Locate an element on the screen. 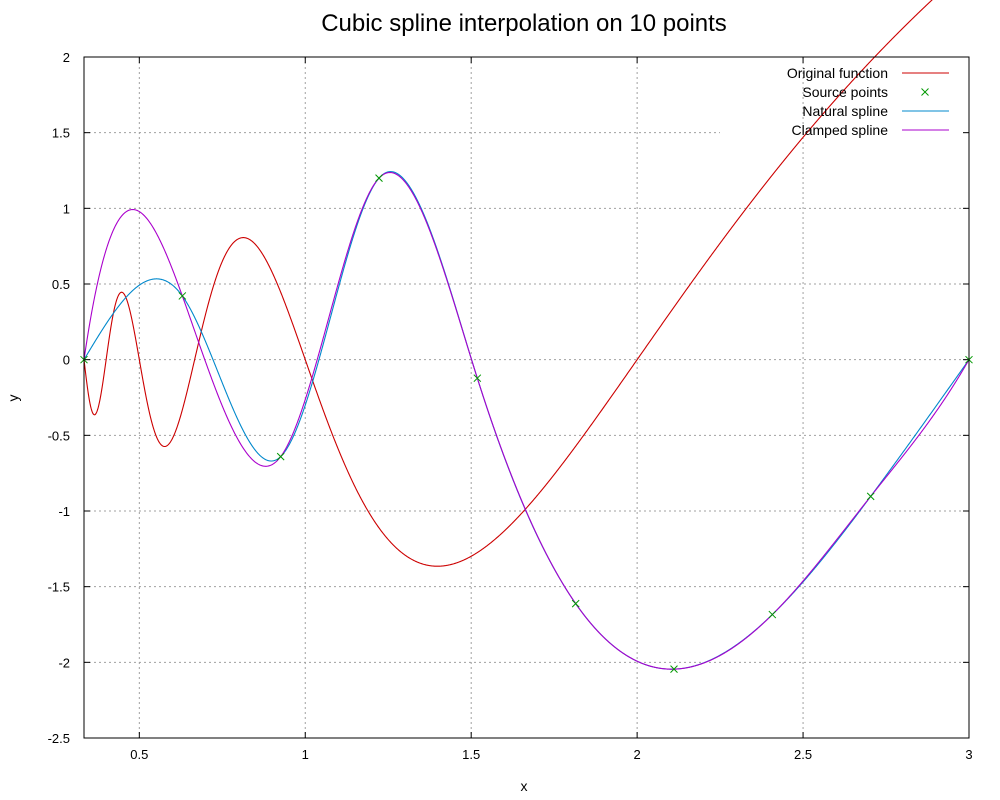 The image size is (1000, 800). y-tick-labels: -2.5 -2 -1.5 -1 -0.5 0 0.5 1 1.5 2 is located at coordinates (59, 398).